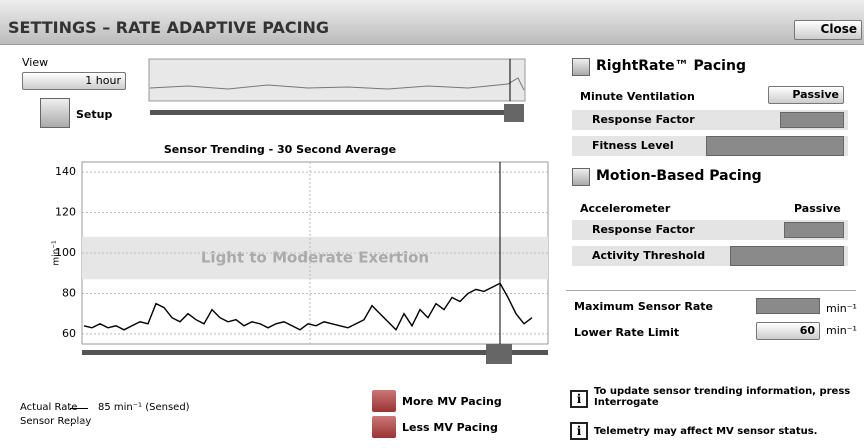  I want to click on time-thumb, so click(499, 354).